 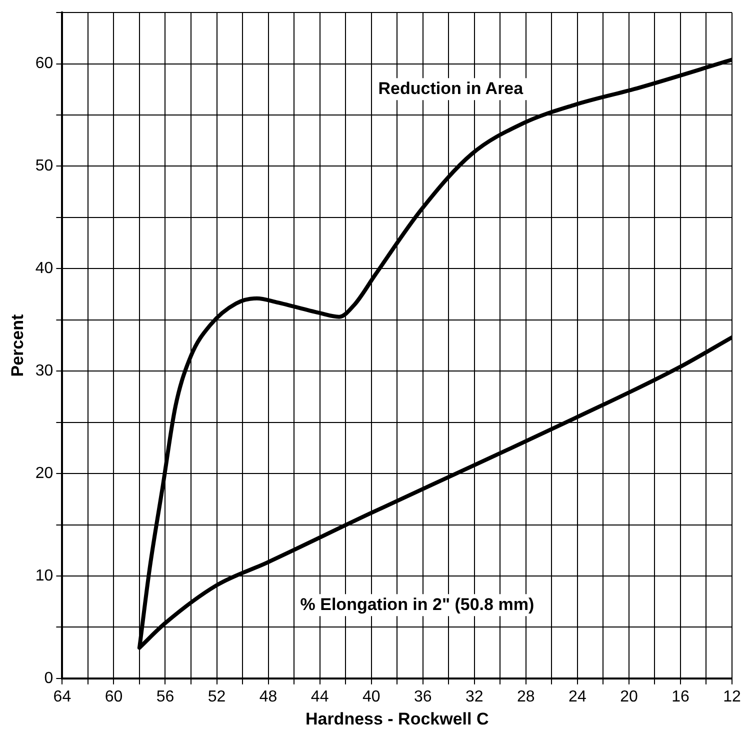 I want to click on x-tick-label: 56, so click(x=165, y=697).